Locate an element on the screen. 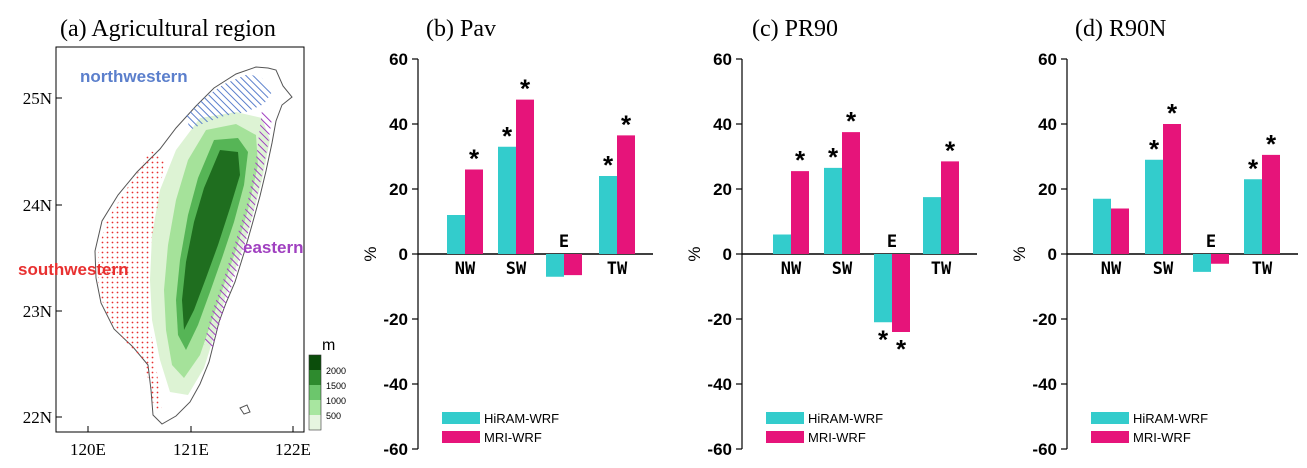  southwestern-label: southwestern is located at coordinates (73, 269).